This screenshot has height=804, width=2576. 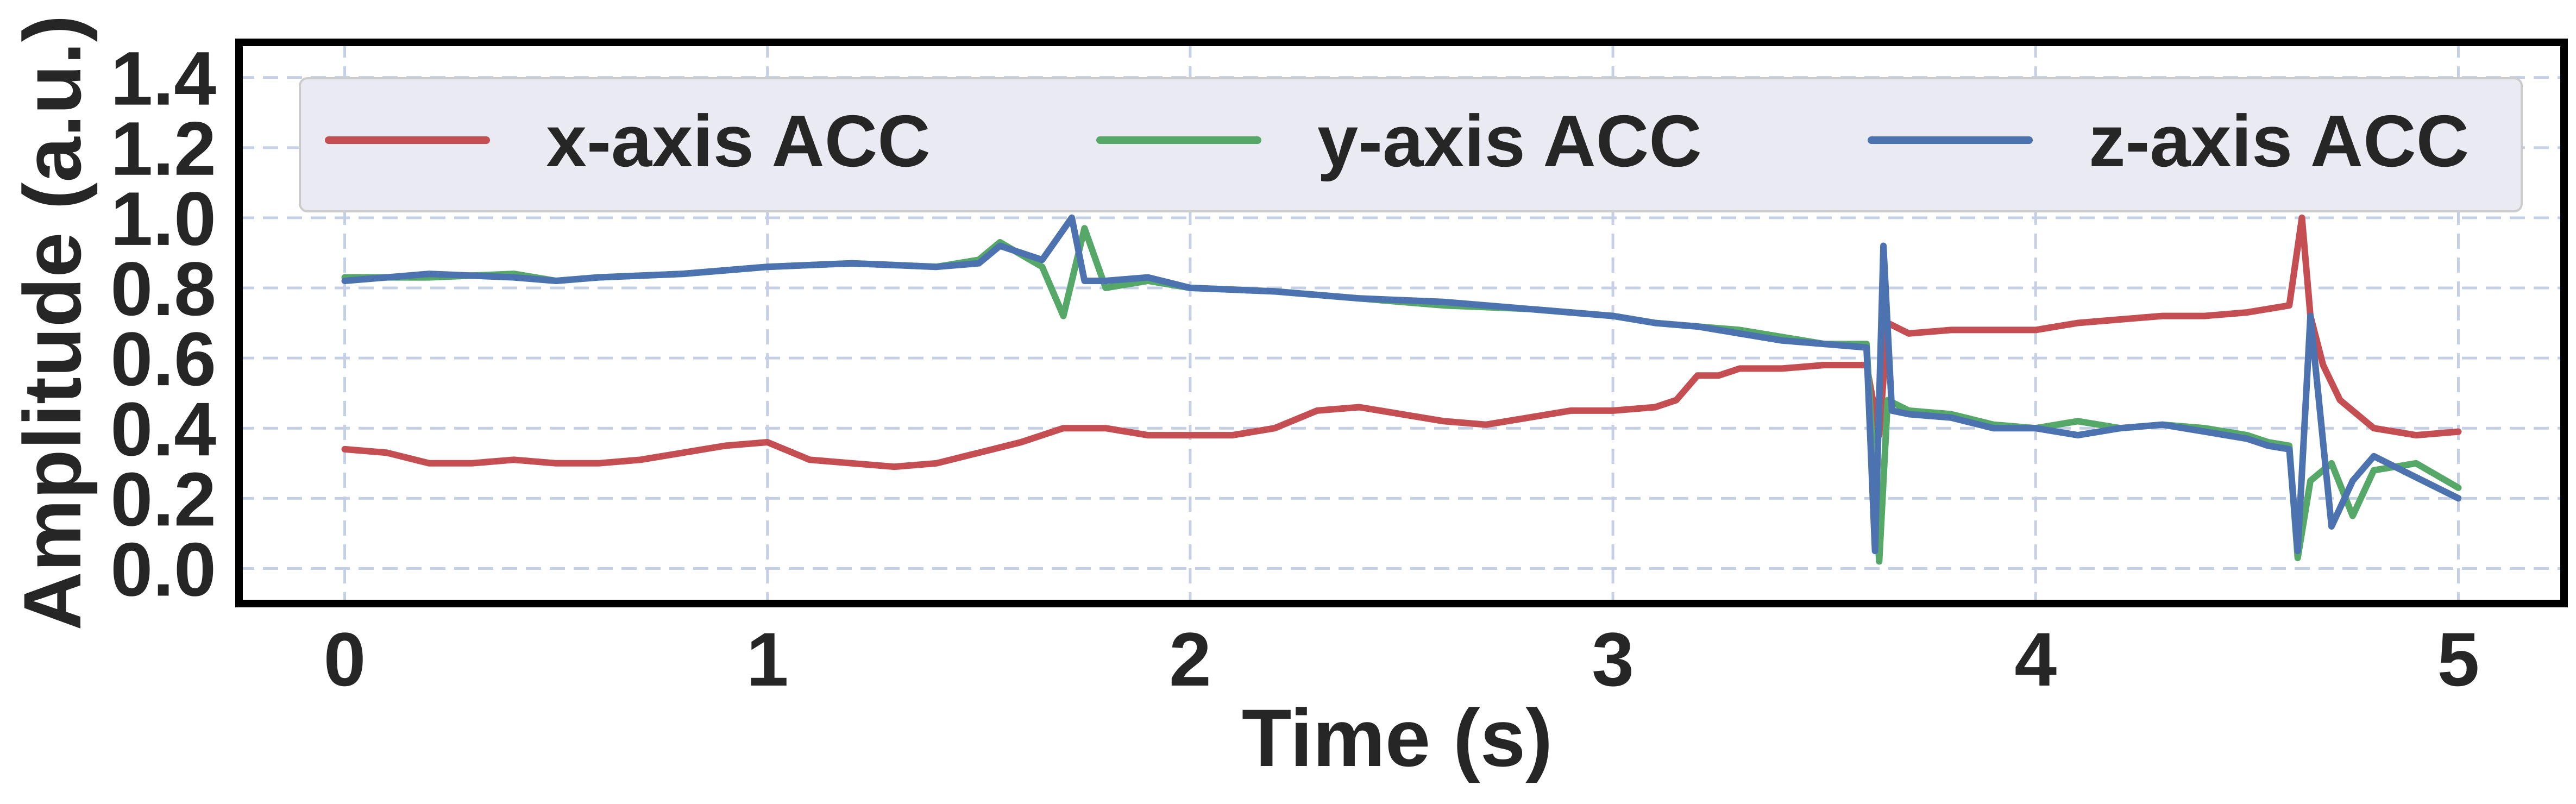 What do you see at coordinates (163, 149) in the screenshot?
I see `y-tick-label: 1.2` at bounding box center [163, 149].